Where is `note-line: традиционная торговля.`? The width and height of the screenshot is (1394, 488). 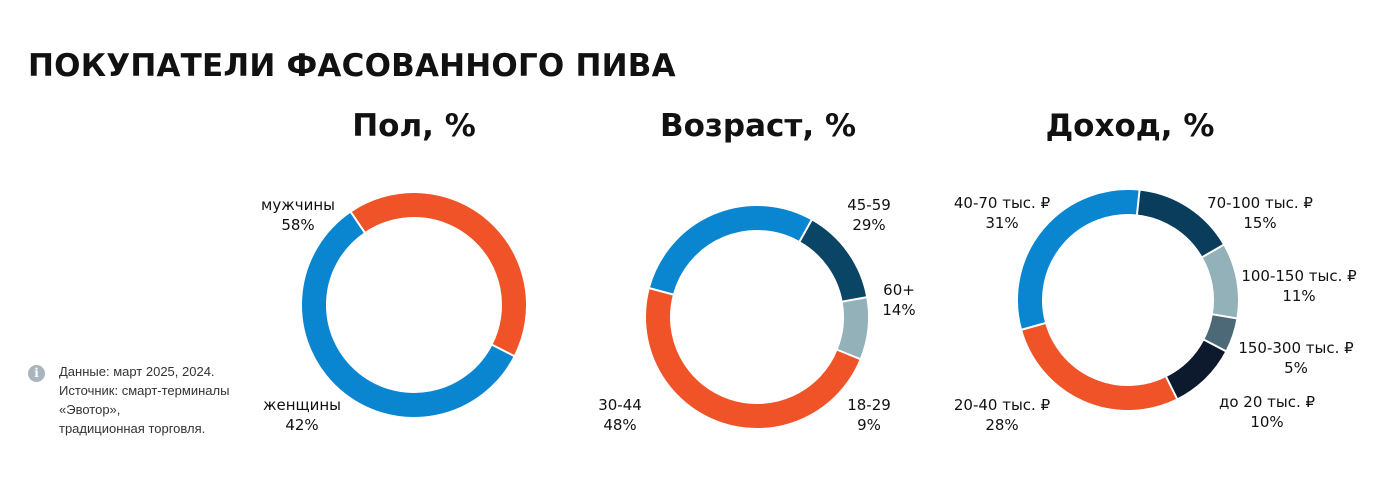
note-line: традиционная торговля. is located at coordinates (132, 428).